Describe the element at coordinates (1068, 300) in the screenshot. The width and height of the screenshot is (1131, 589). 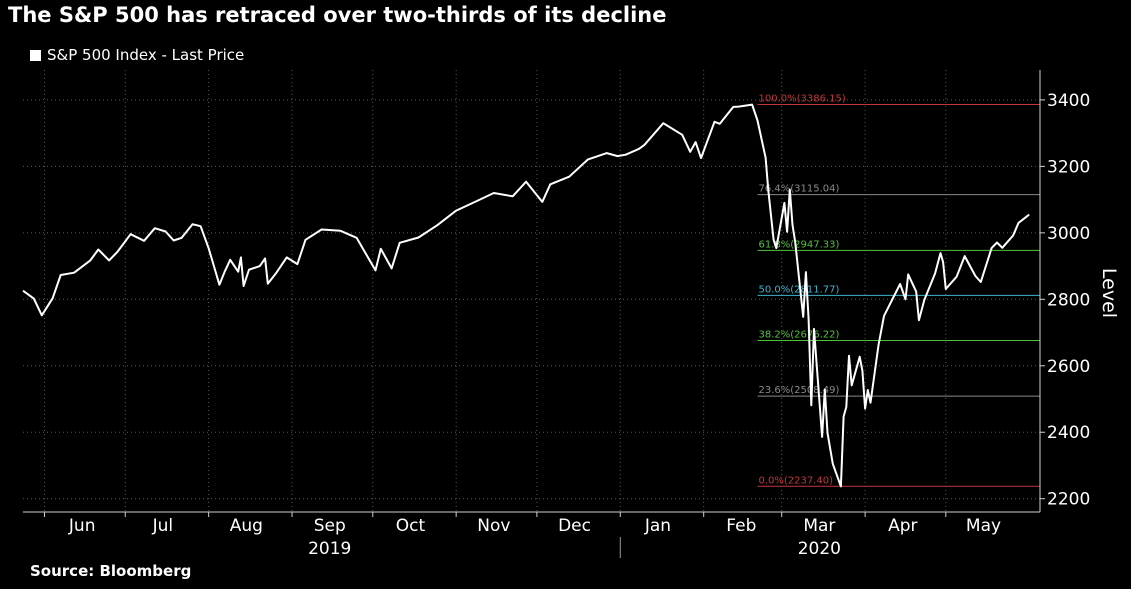
I see `y-tick-label: 2800` at that location.